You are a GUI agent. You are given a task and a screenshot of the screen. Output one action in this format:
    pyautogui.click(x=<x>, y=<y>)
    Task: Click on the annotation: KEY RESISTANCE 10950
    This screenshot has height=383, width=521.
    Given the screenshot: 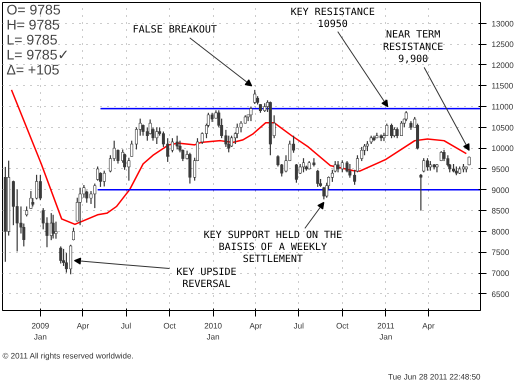 What is the action you would take?
    pyautogui.click(x=332, y=18)
    